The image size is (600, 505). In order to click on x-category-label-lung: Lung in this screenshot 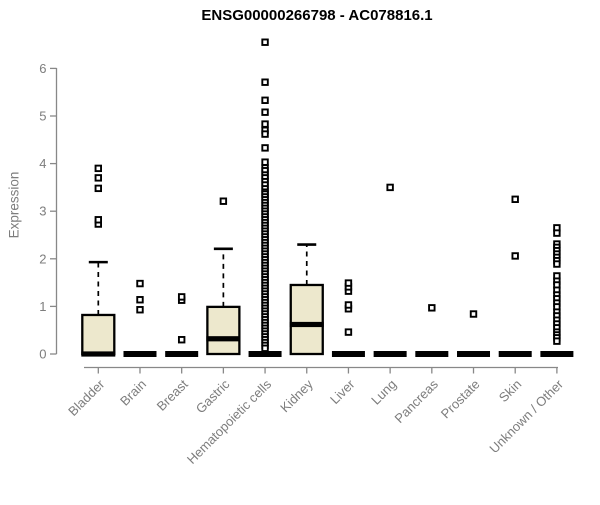, I will do `click(383, 392)`.